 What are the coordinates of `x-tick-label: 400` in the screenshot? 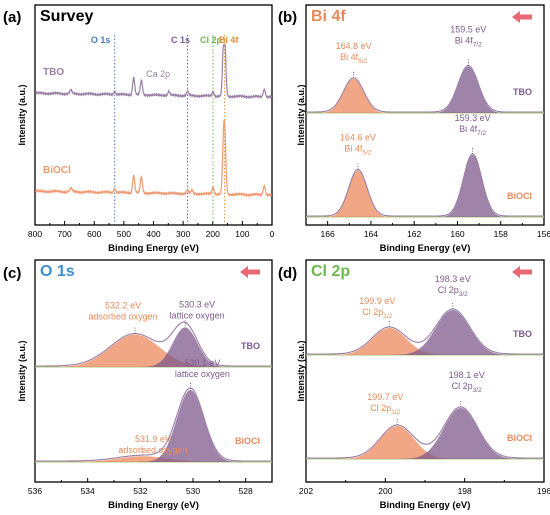 It's located at (153, 234).